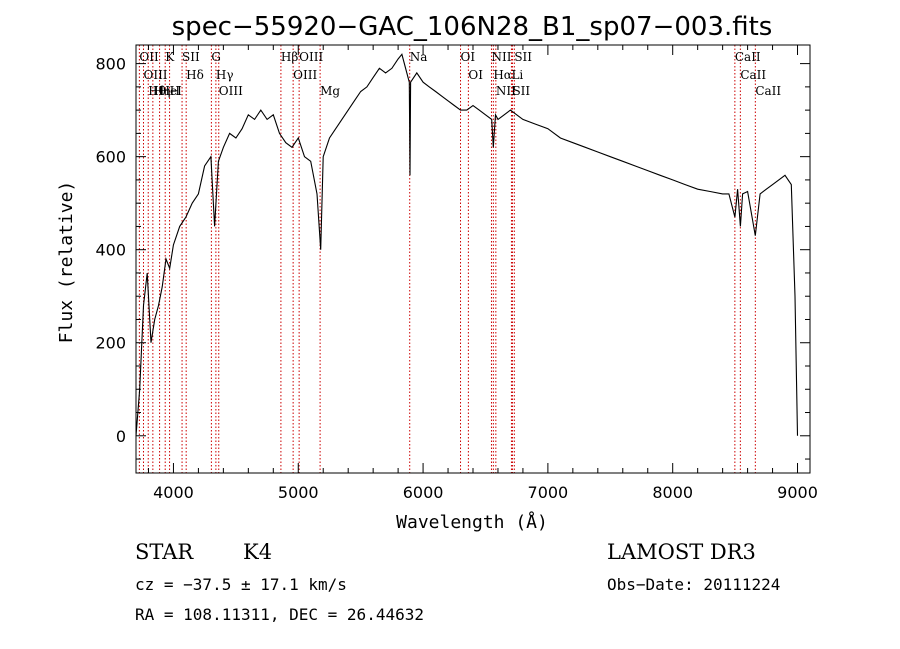  Describe the element at coordinates (216, 57) in the screenshot. I see `spectral-line-label: G` at that location.